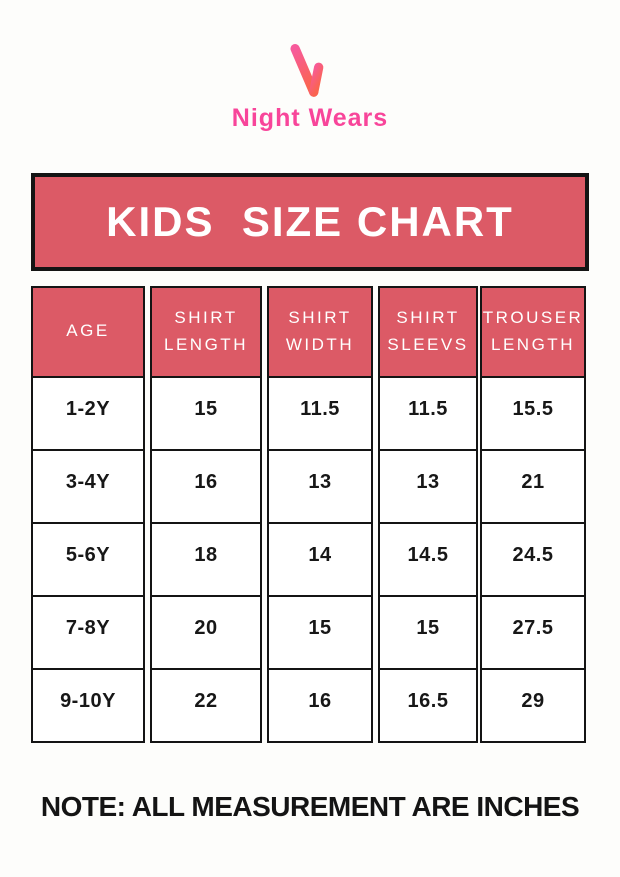  Describe the element at coordinates (533, 332) in the screenshot. I see `column-header-trouser-length: TROUSER LENGTH` at that location.